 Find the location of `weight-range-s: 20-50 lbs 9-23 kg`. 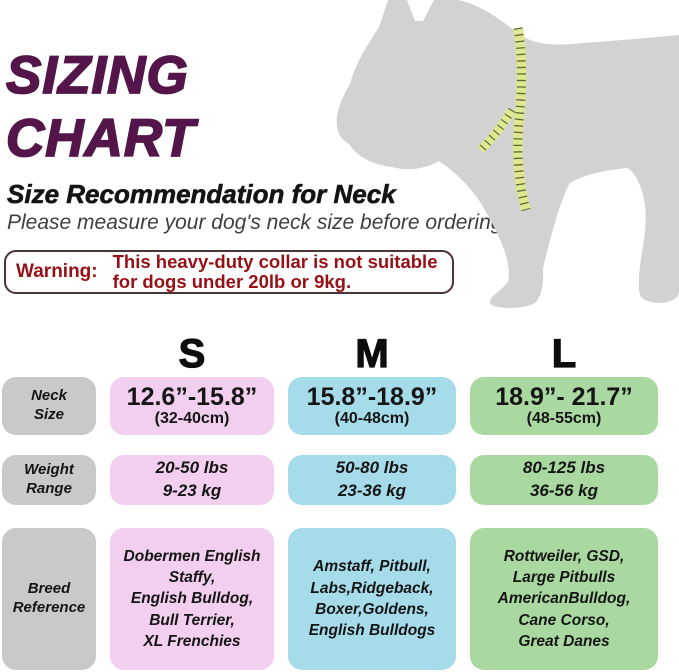

weight-range-s: 20-50 lbs 9-23 kg is located at coordinates (192, 480).